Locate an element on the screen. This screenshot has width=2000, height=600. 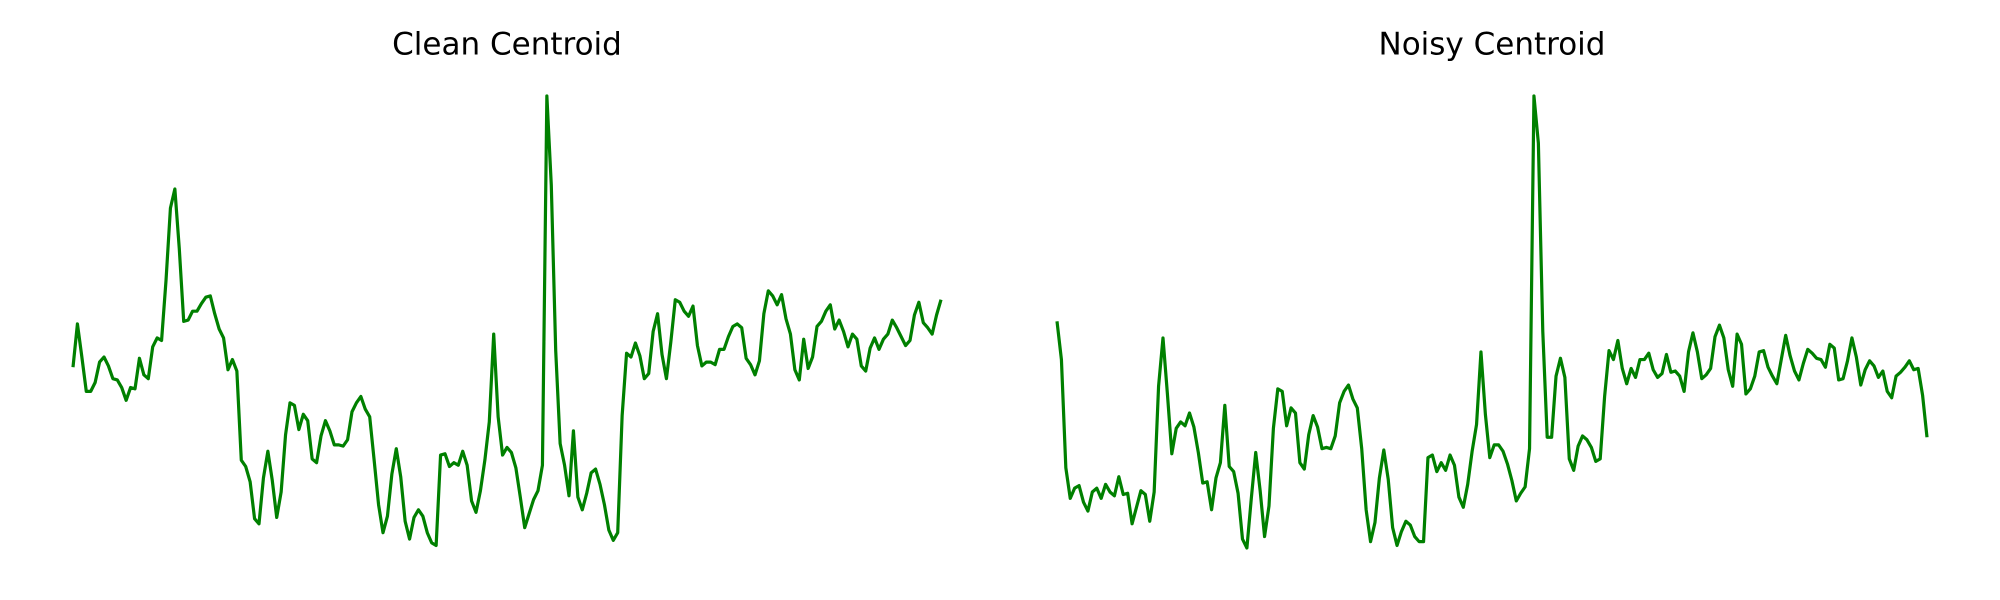
chart-title: Noisy Centroid is located at coordinates (1492, 45).